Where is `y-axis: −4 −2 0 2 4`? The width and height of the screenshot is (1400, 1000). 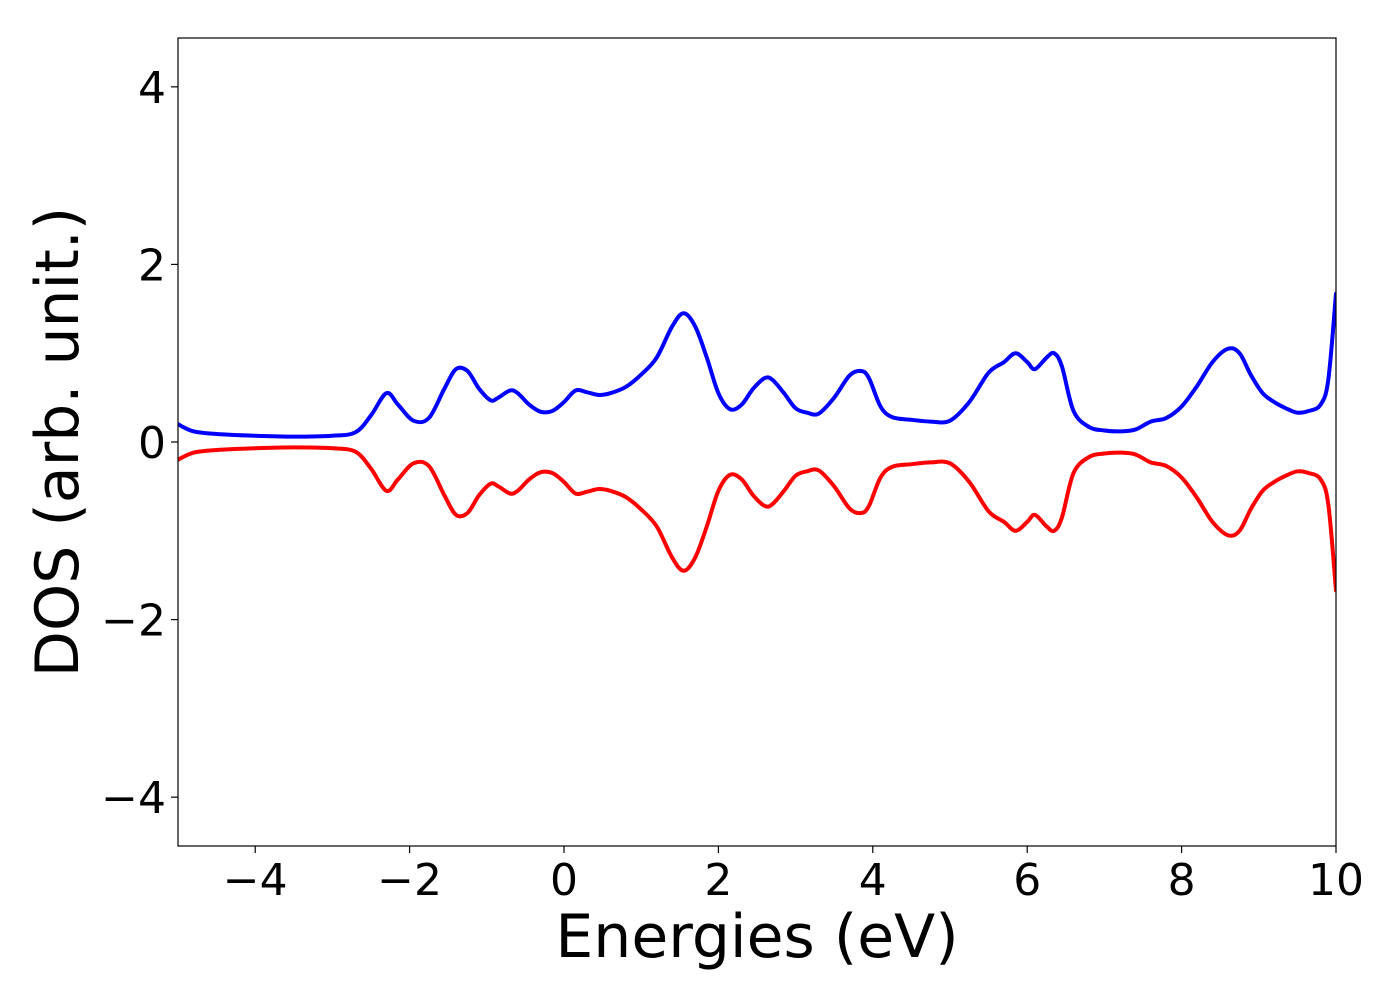
y-axis: −4 −2 0 2 4 is located at coordinates (139, 443).